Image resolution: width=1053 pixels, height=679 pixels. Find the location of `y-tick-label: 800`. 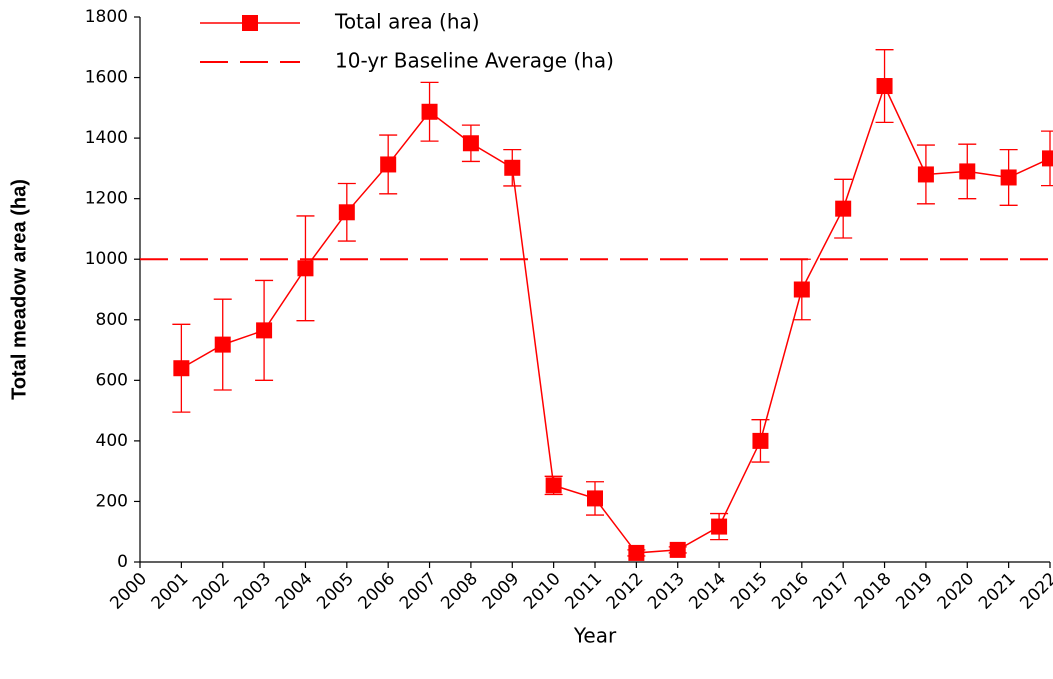

y-tick-label: 800 is located at coordinates (112, 320).